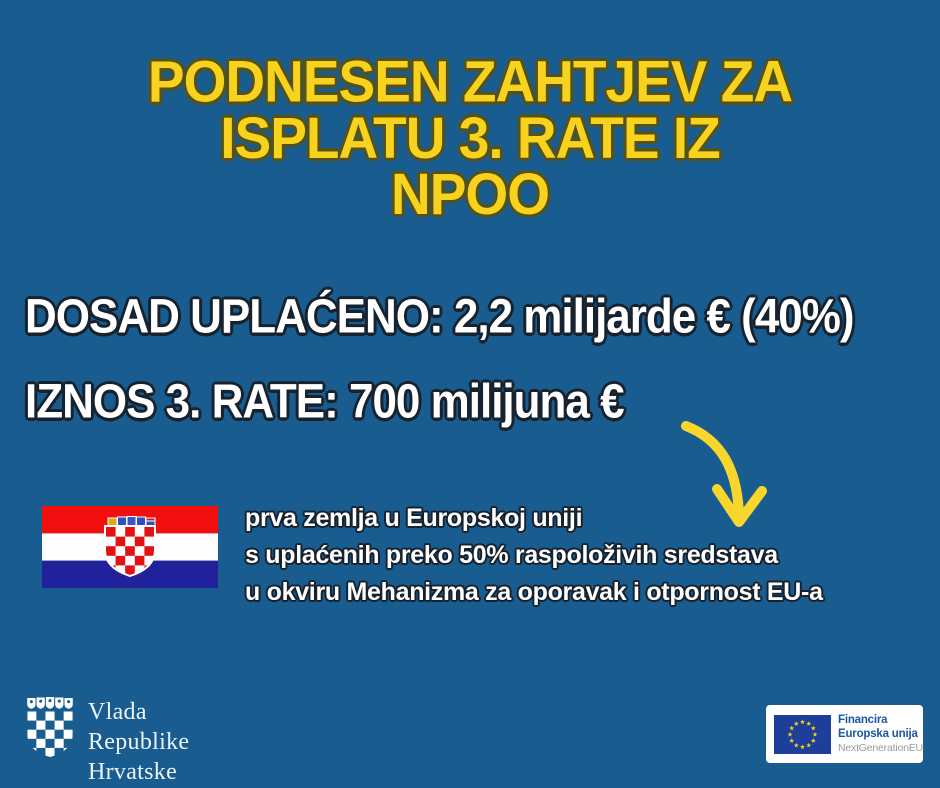  Describe the element at coordinates (133, 772) in the screenshot. I see `gov-line-3: Hrvatske` at that location.